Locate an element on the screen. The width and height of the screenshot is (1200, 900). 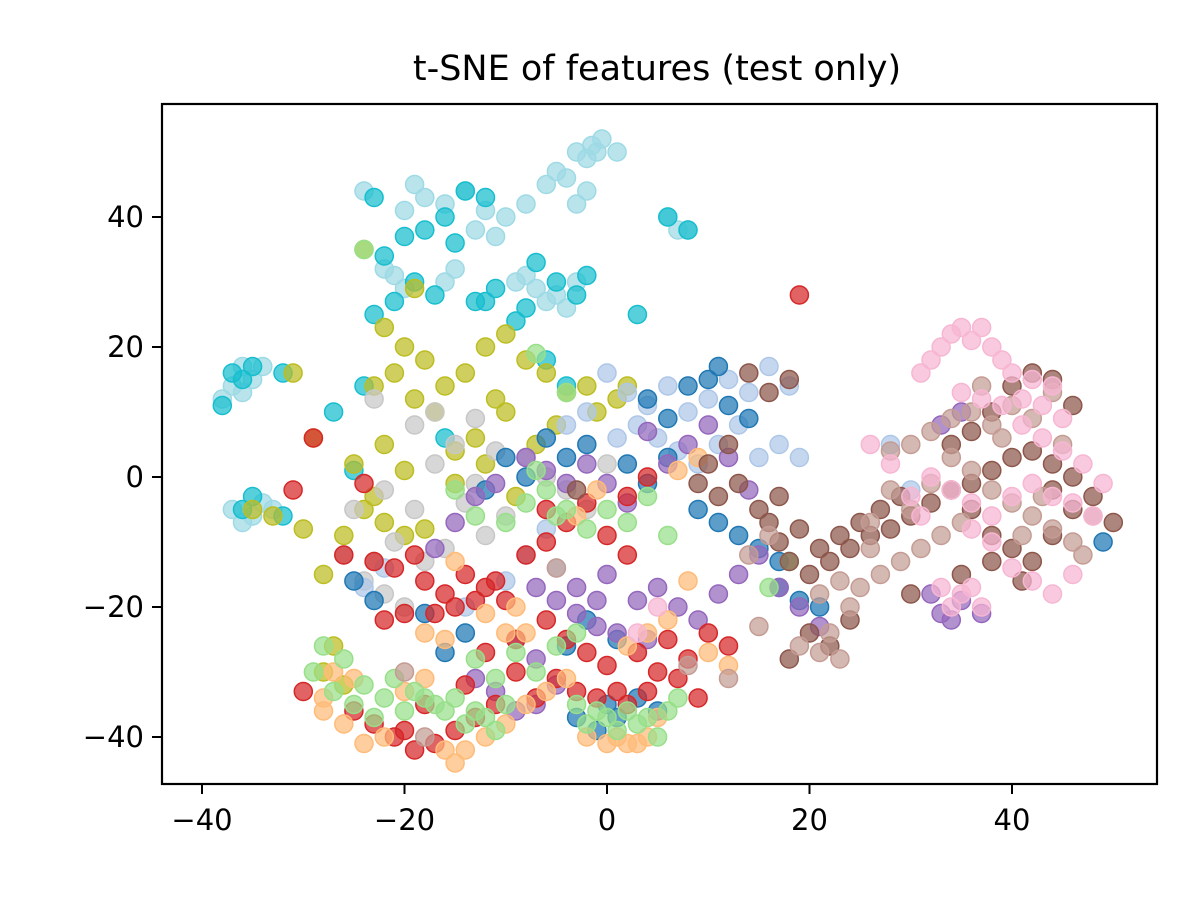
chart-title: t-SNE of features (test only) is located at coordinates (657, 69).